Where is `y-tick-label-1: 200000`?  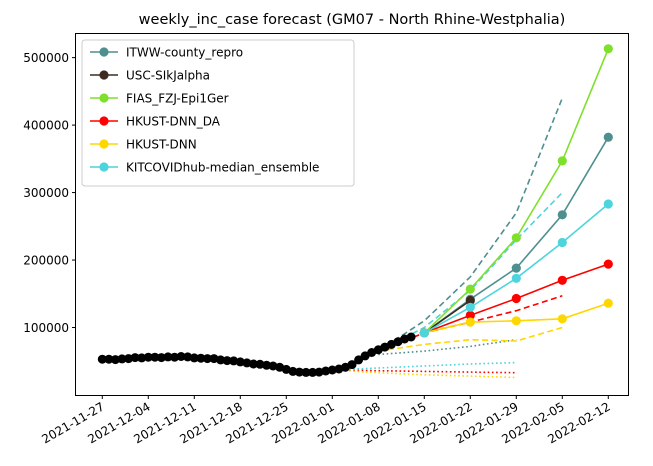 y-tick-label-1: 200000 is located at coordinates (46, 261).